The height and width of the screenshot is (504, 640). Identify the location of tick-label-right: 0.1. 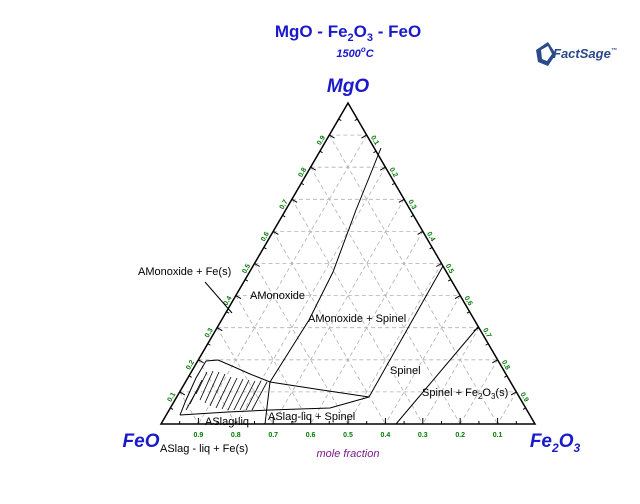
(374, 141).